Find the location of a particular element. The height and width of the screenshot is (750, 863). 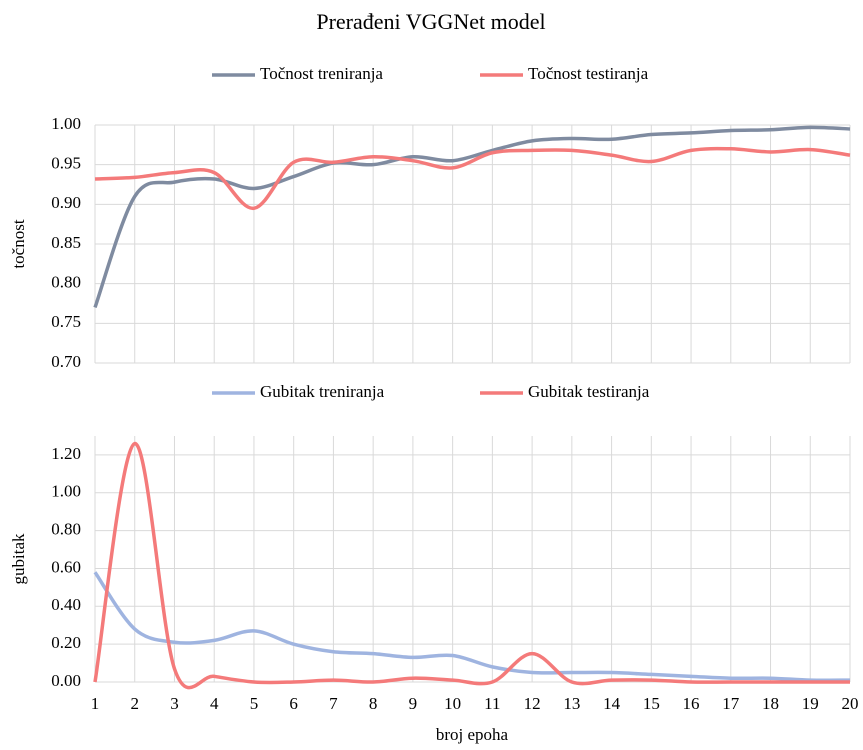

y-tick-label: 0.00 is located at coordinates (66, 680).